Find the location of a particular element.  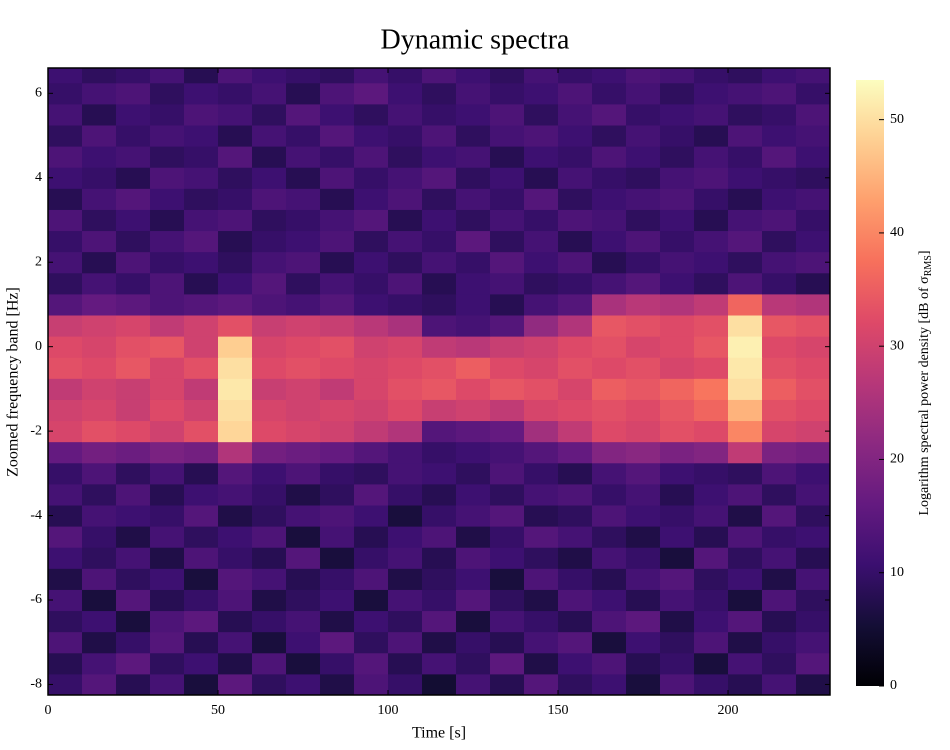

chart-title: Dynamic spectra is located at coordinates (475, 39).